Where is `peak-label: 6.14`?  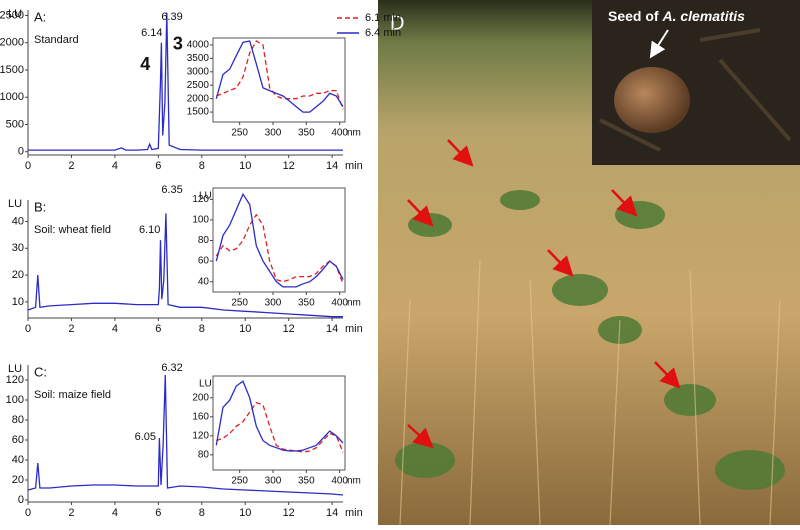 peak-label: 6.14 is located at coordinates (151, 33).